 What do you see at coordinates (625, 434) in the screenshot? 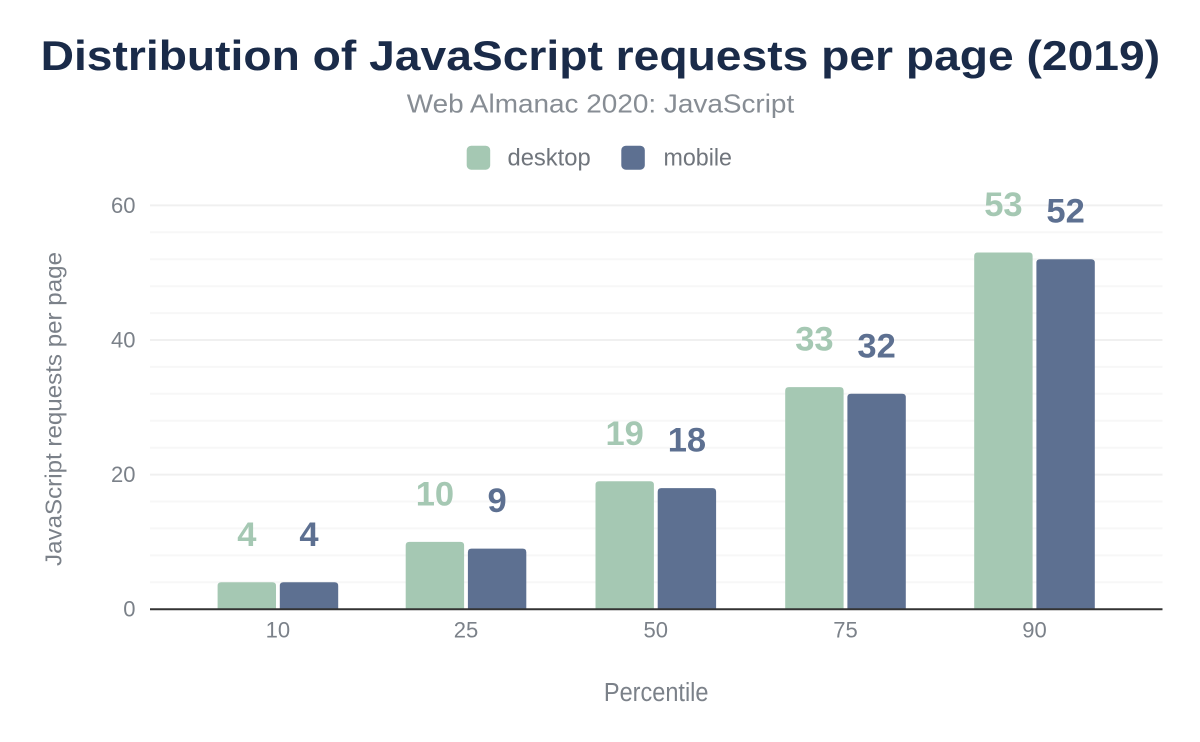
I see `svg-text: 19` at bounding box center [625, 434].